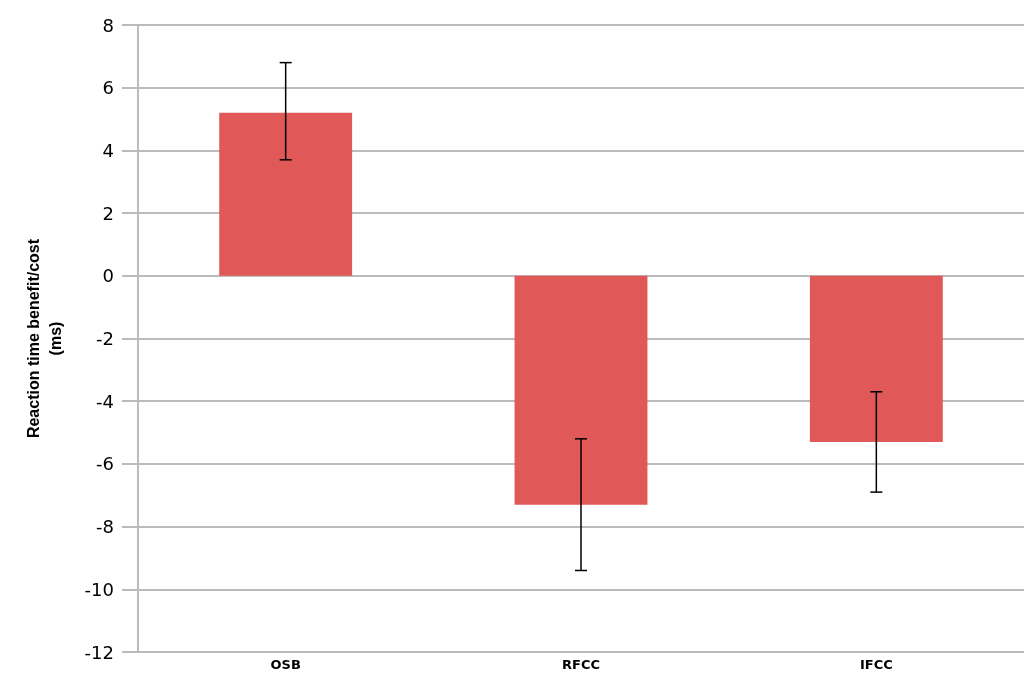  Describe the element at coordinates (108, 150) in the screenshot. I see `y-tick-label: 4` at that location.